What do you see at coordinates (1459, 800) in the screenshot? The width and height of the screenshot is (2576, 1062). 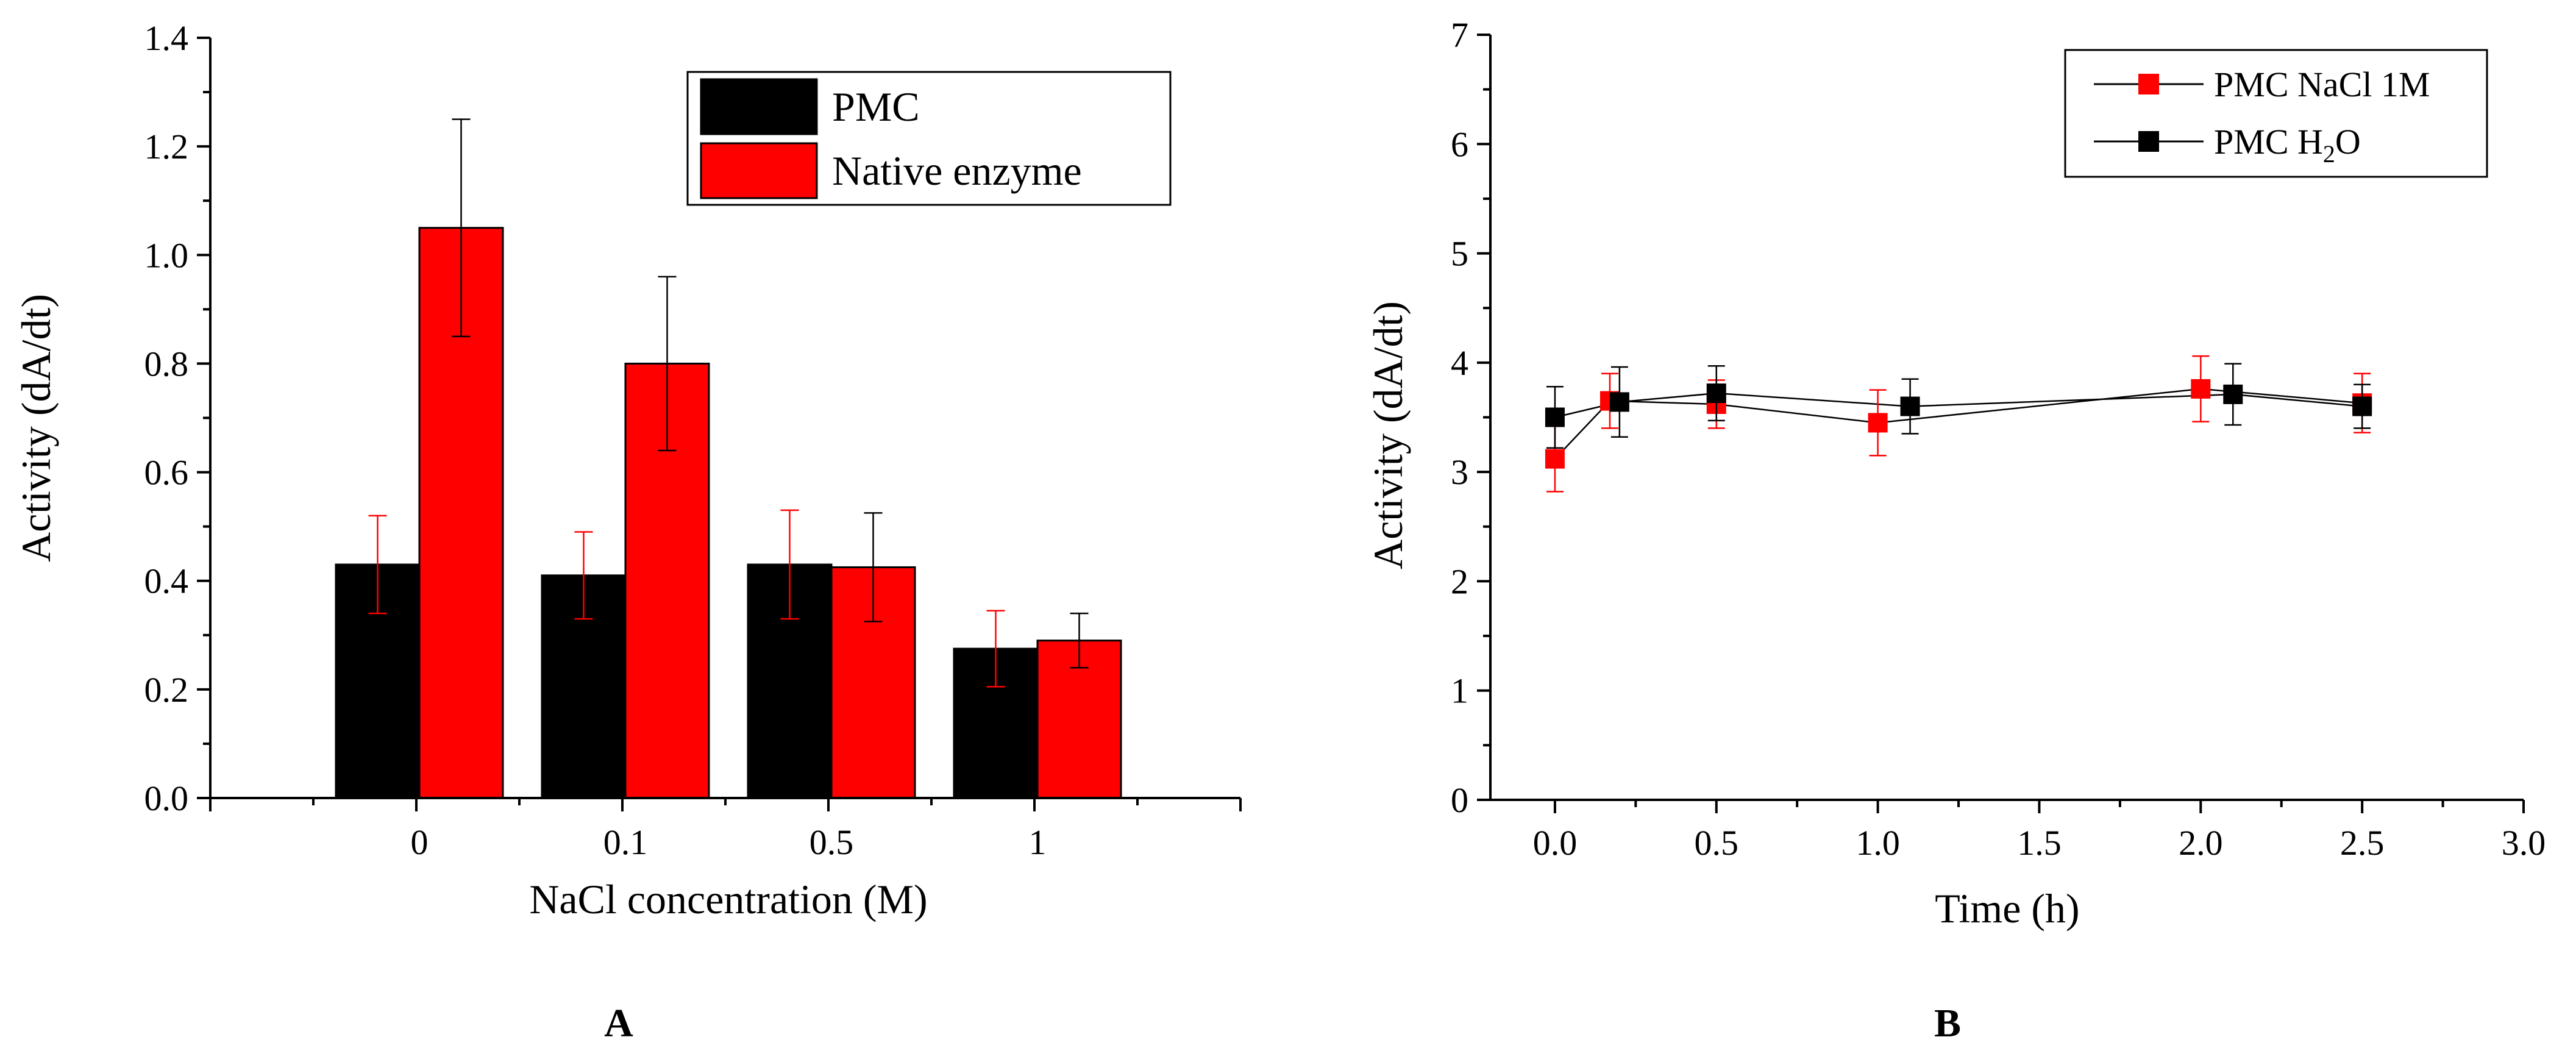 I see `panel-b-y-tick-label: 0` at bounding box center [1459, 800].